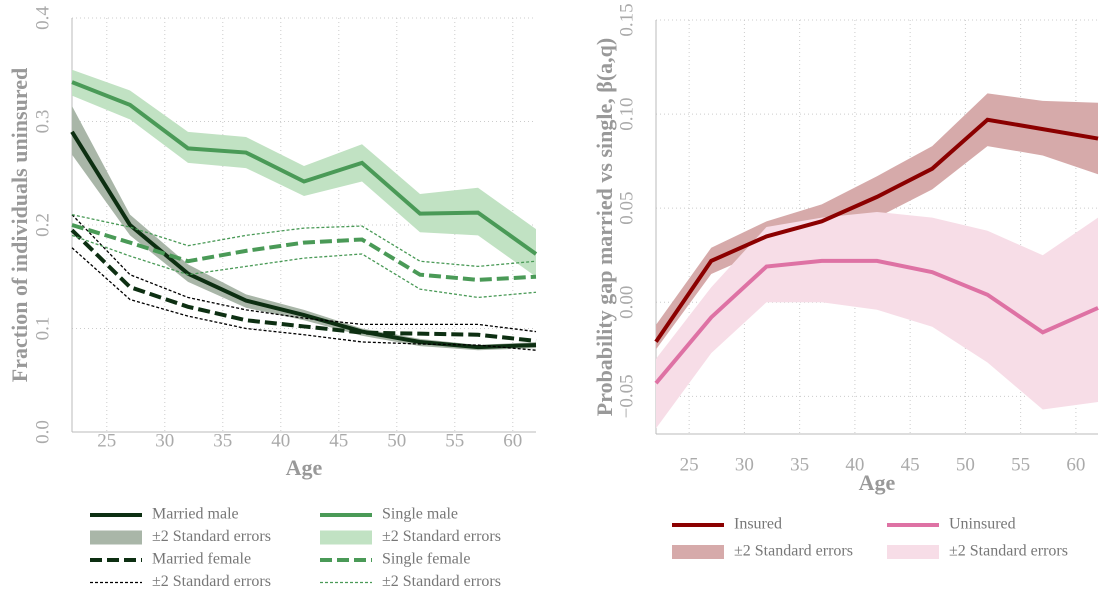 This screenshot has width=1100, height=596. Describe the element at coordinates (420, 514) in the screenshot. I see `legend-label: Single male` at that location.